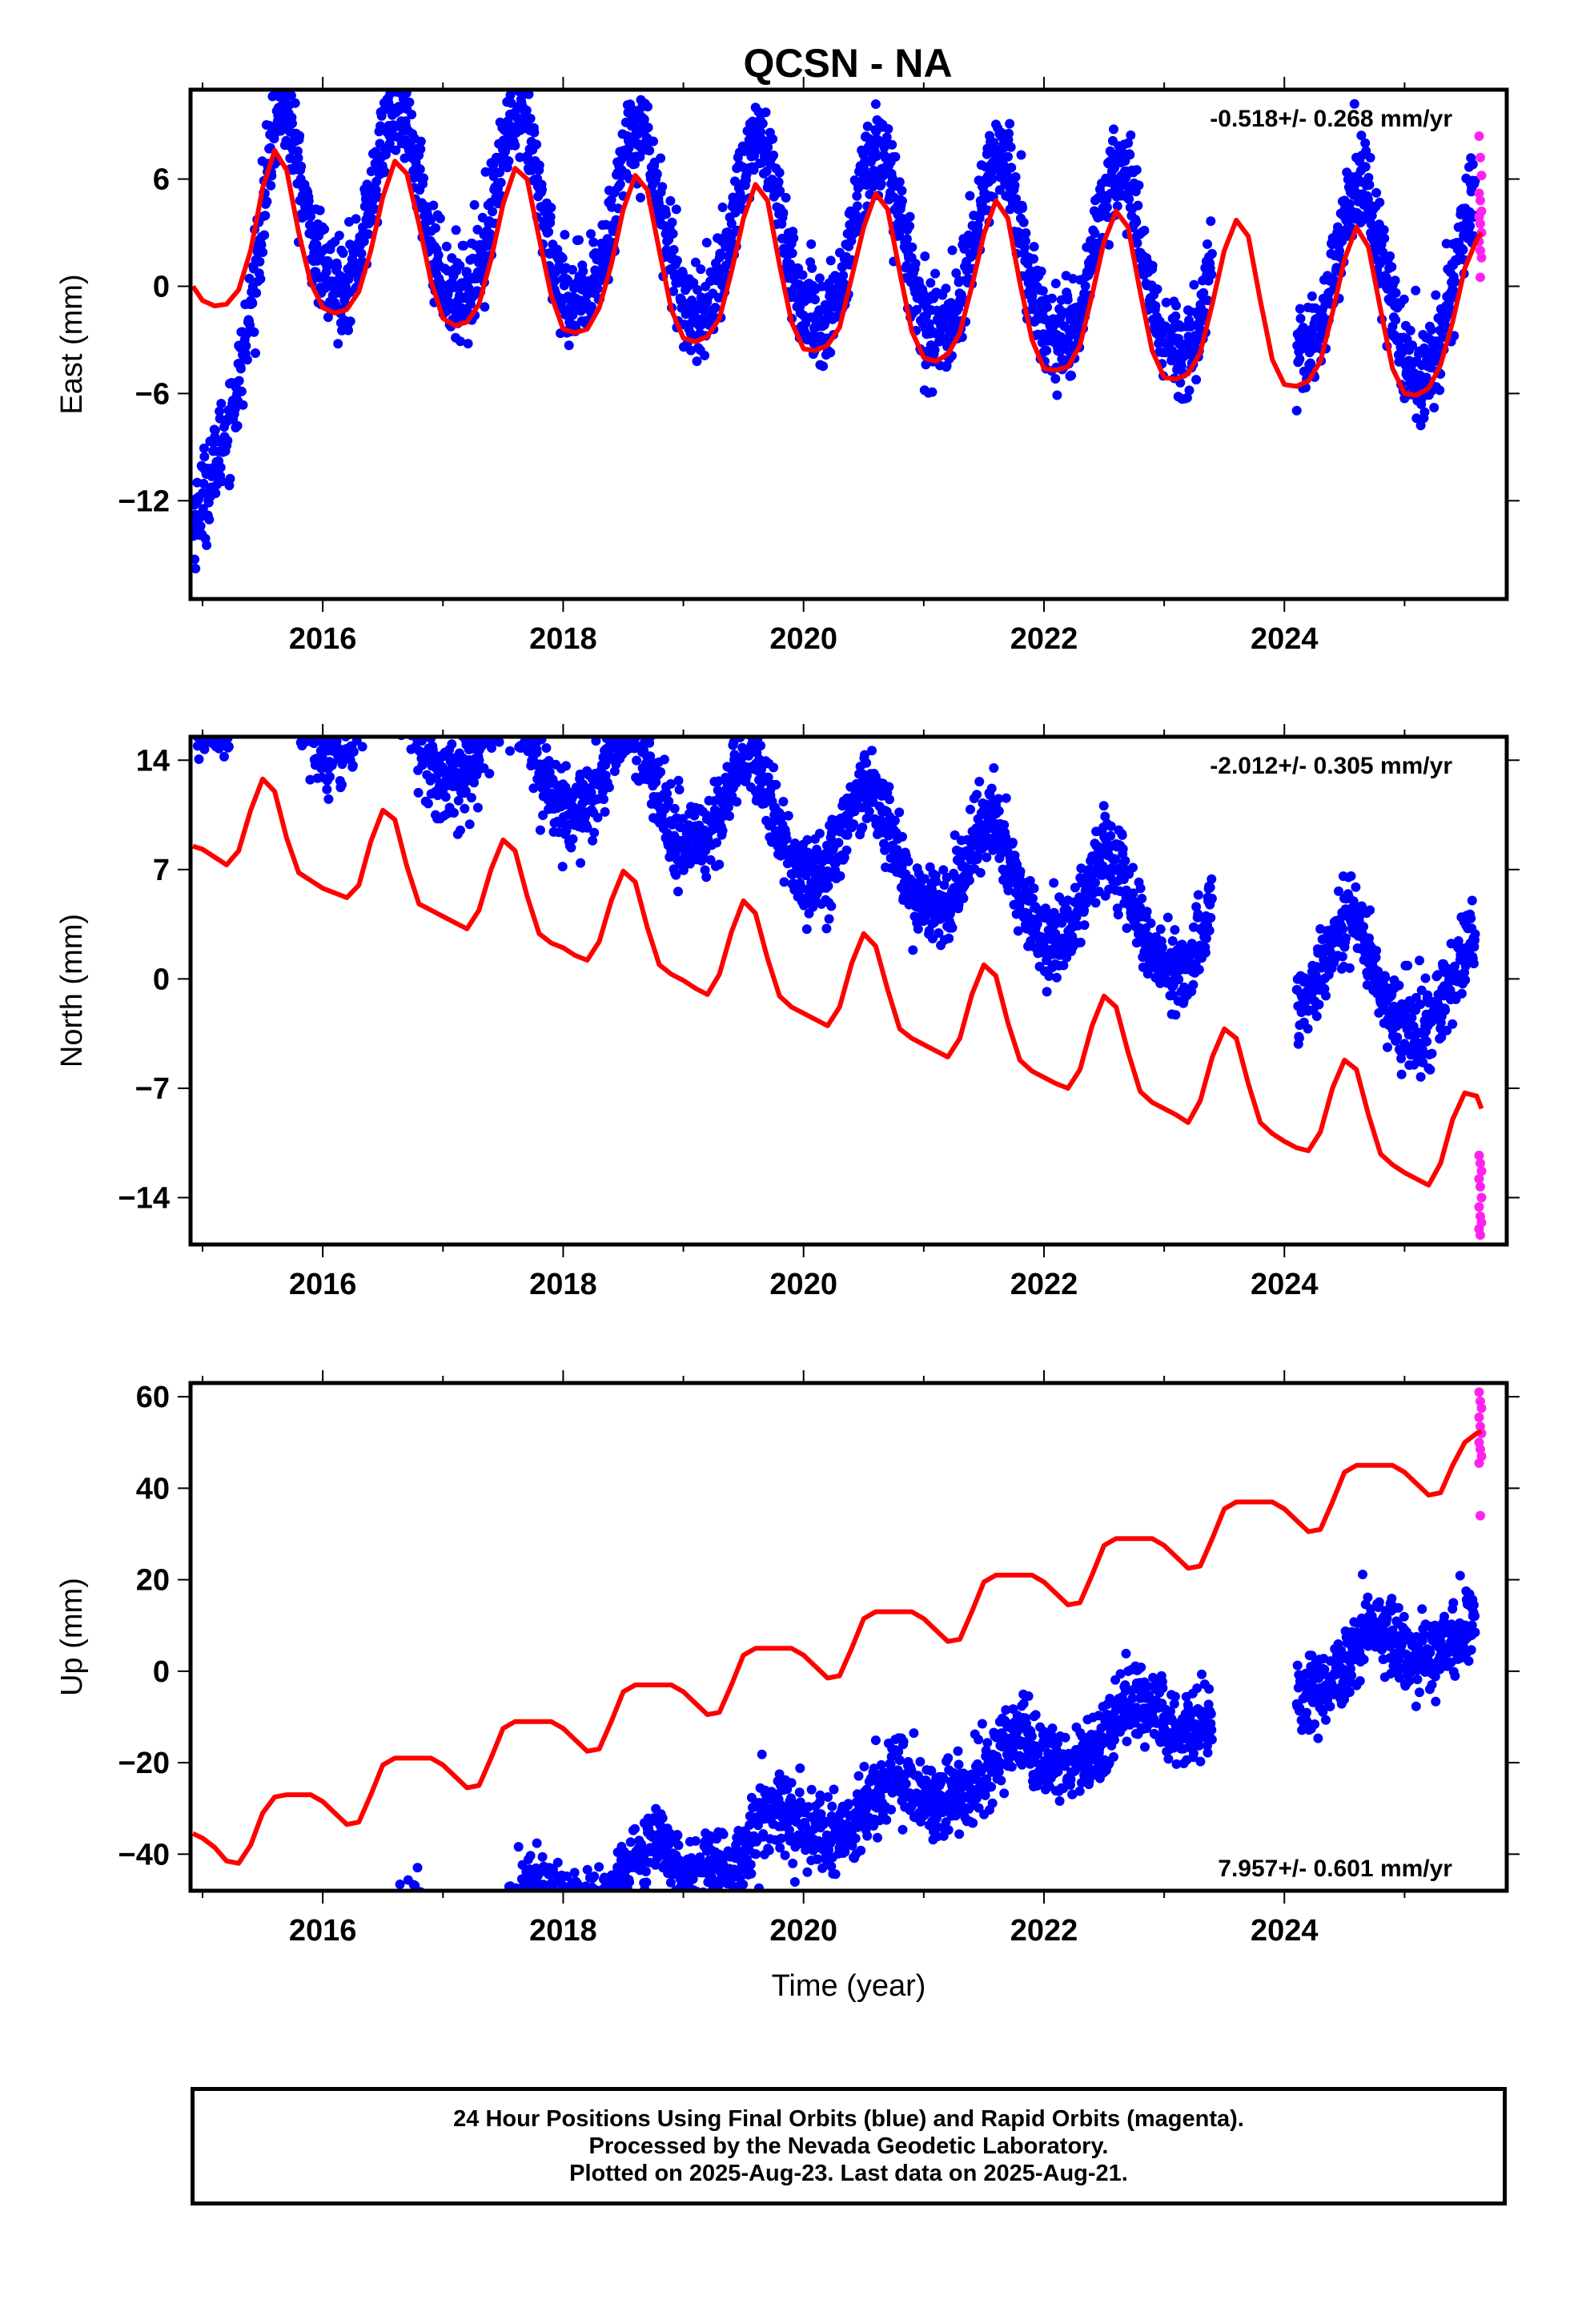 Image resolution: width=1582 pixels, height=2324 pixels. I want to click on model-curve, so click(838, 272).